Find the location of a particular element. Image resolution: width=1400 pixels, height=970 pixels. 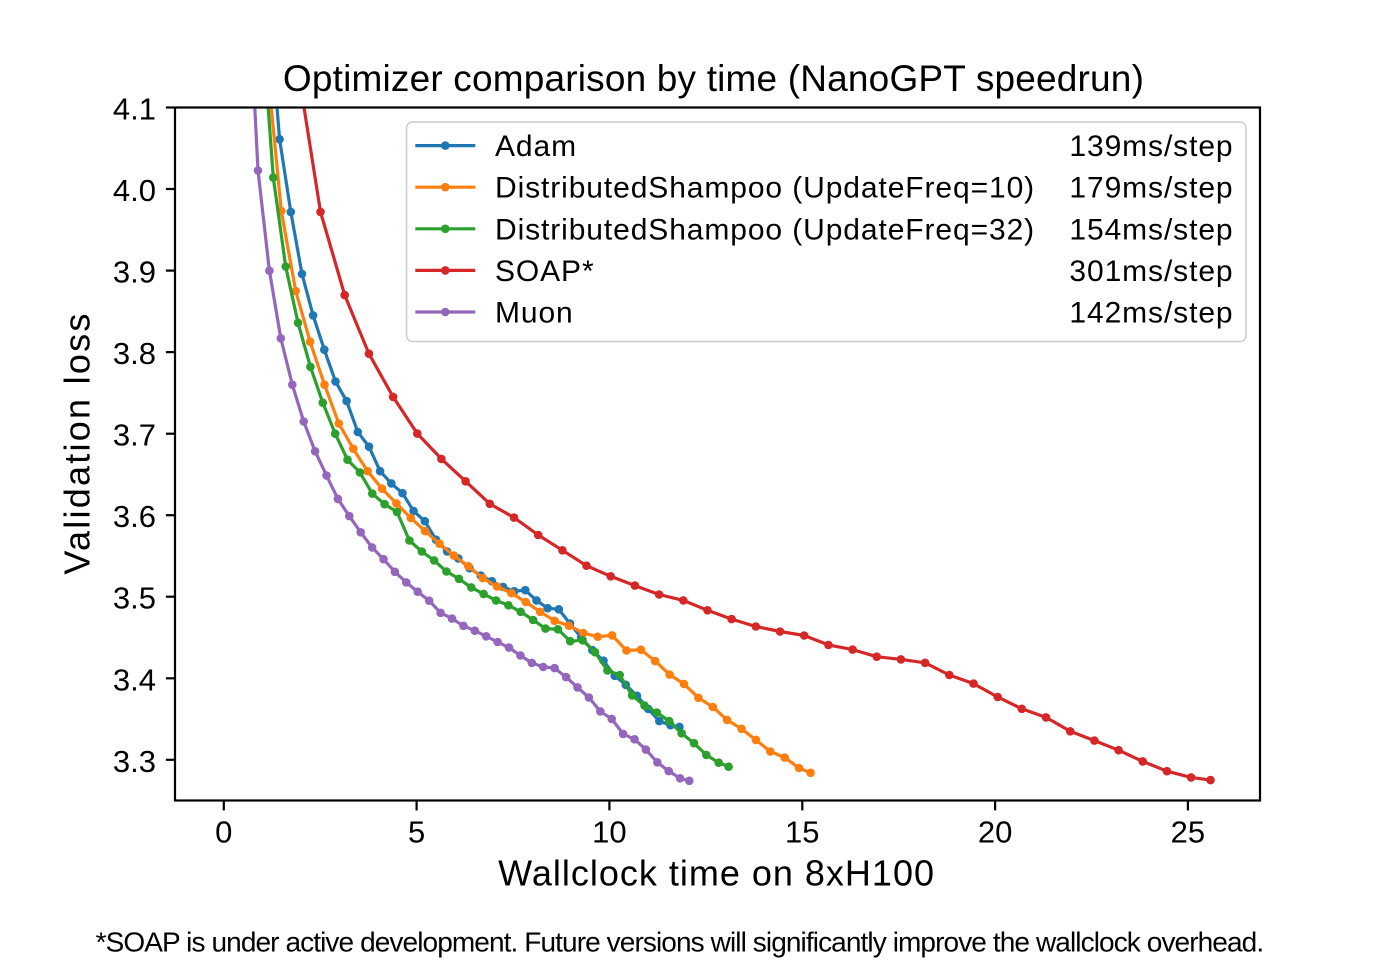

svg-text: 3.7 is located at coordinates (134, 435).